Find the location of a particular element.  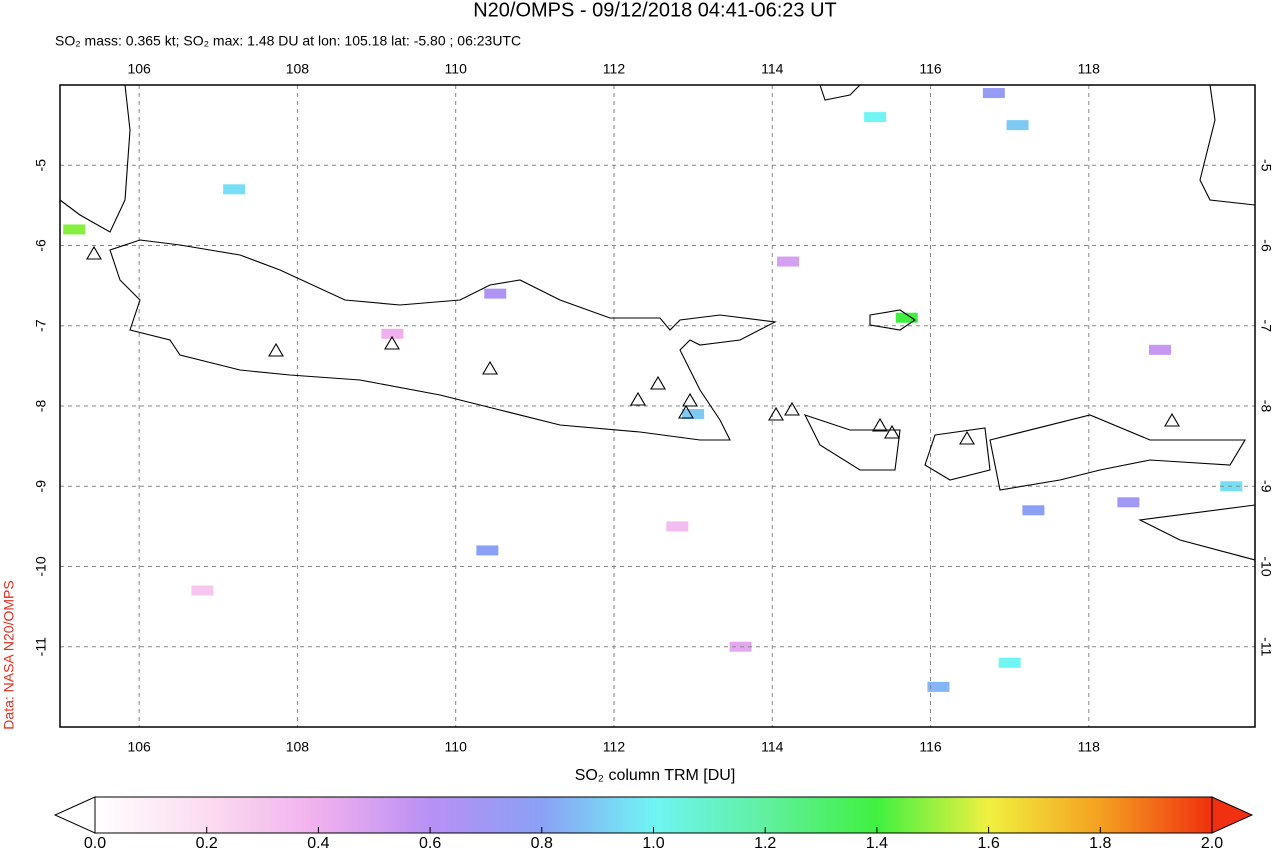

title: N20/OMPS - 09/12/2018 04:41-06:23 UT is located at coordinates (655, 10).